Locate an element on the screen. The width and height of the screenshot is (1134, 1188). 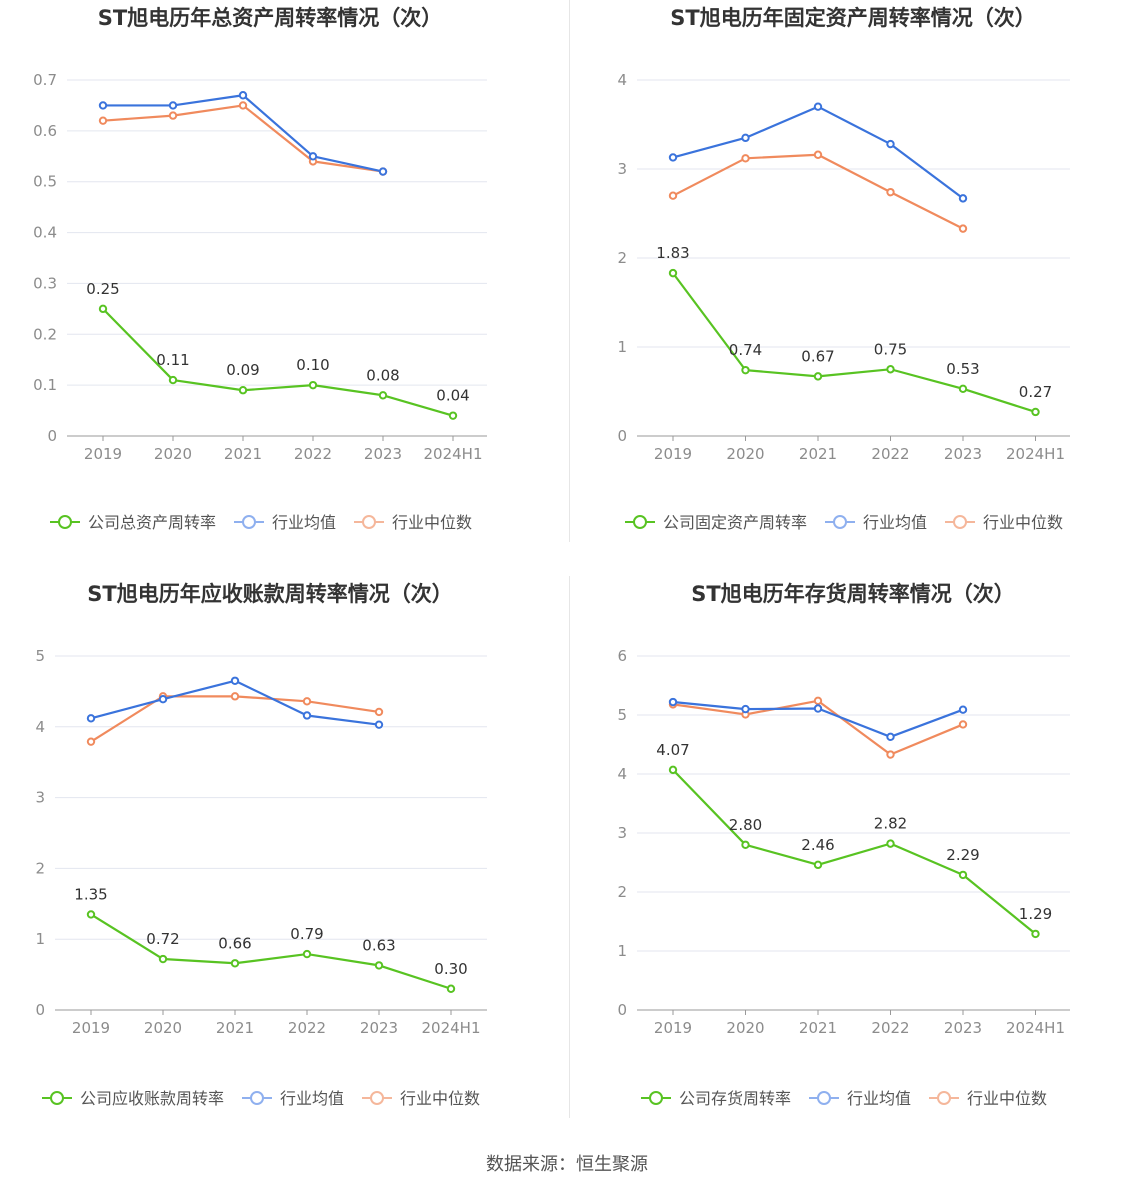
data-label: 2.29 is located at coordinates (962, 855).